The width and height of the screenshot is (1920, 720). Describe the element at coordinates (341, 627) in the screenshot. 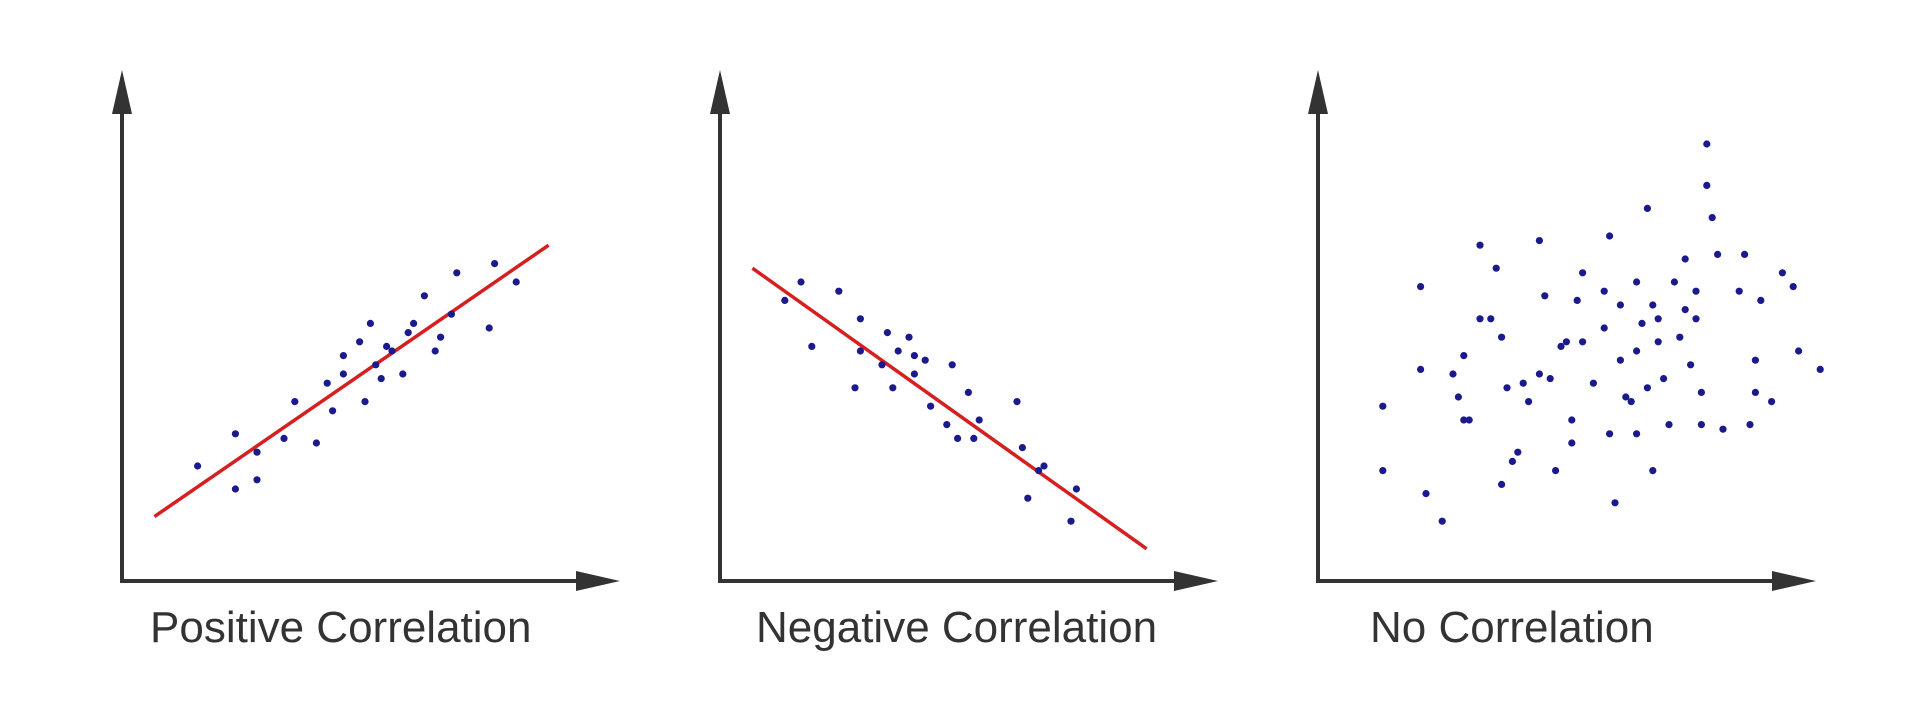

I see `chart-title: Positive Correlation` at that location.